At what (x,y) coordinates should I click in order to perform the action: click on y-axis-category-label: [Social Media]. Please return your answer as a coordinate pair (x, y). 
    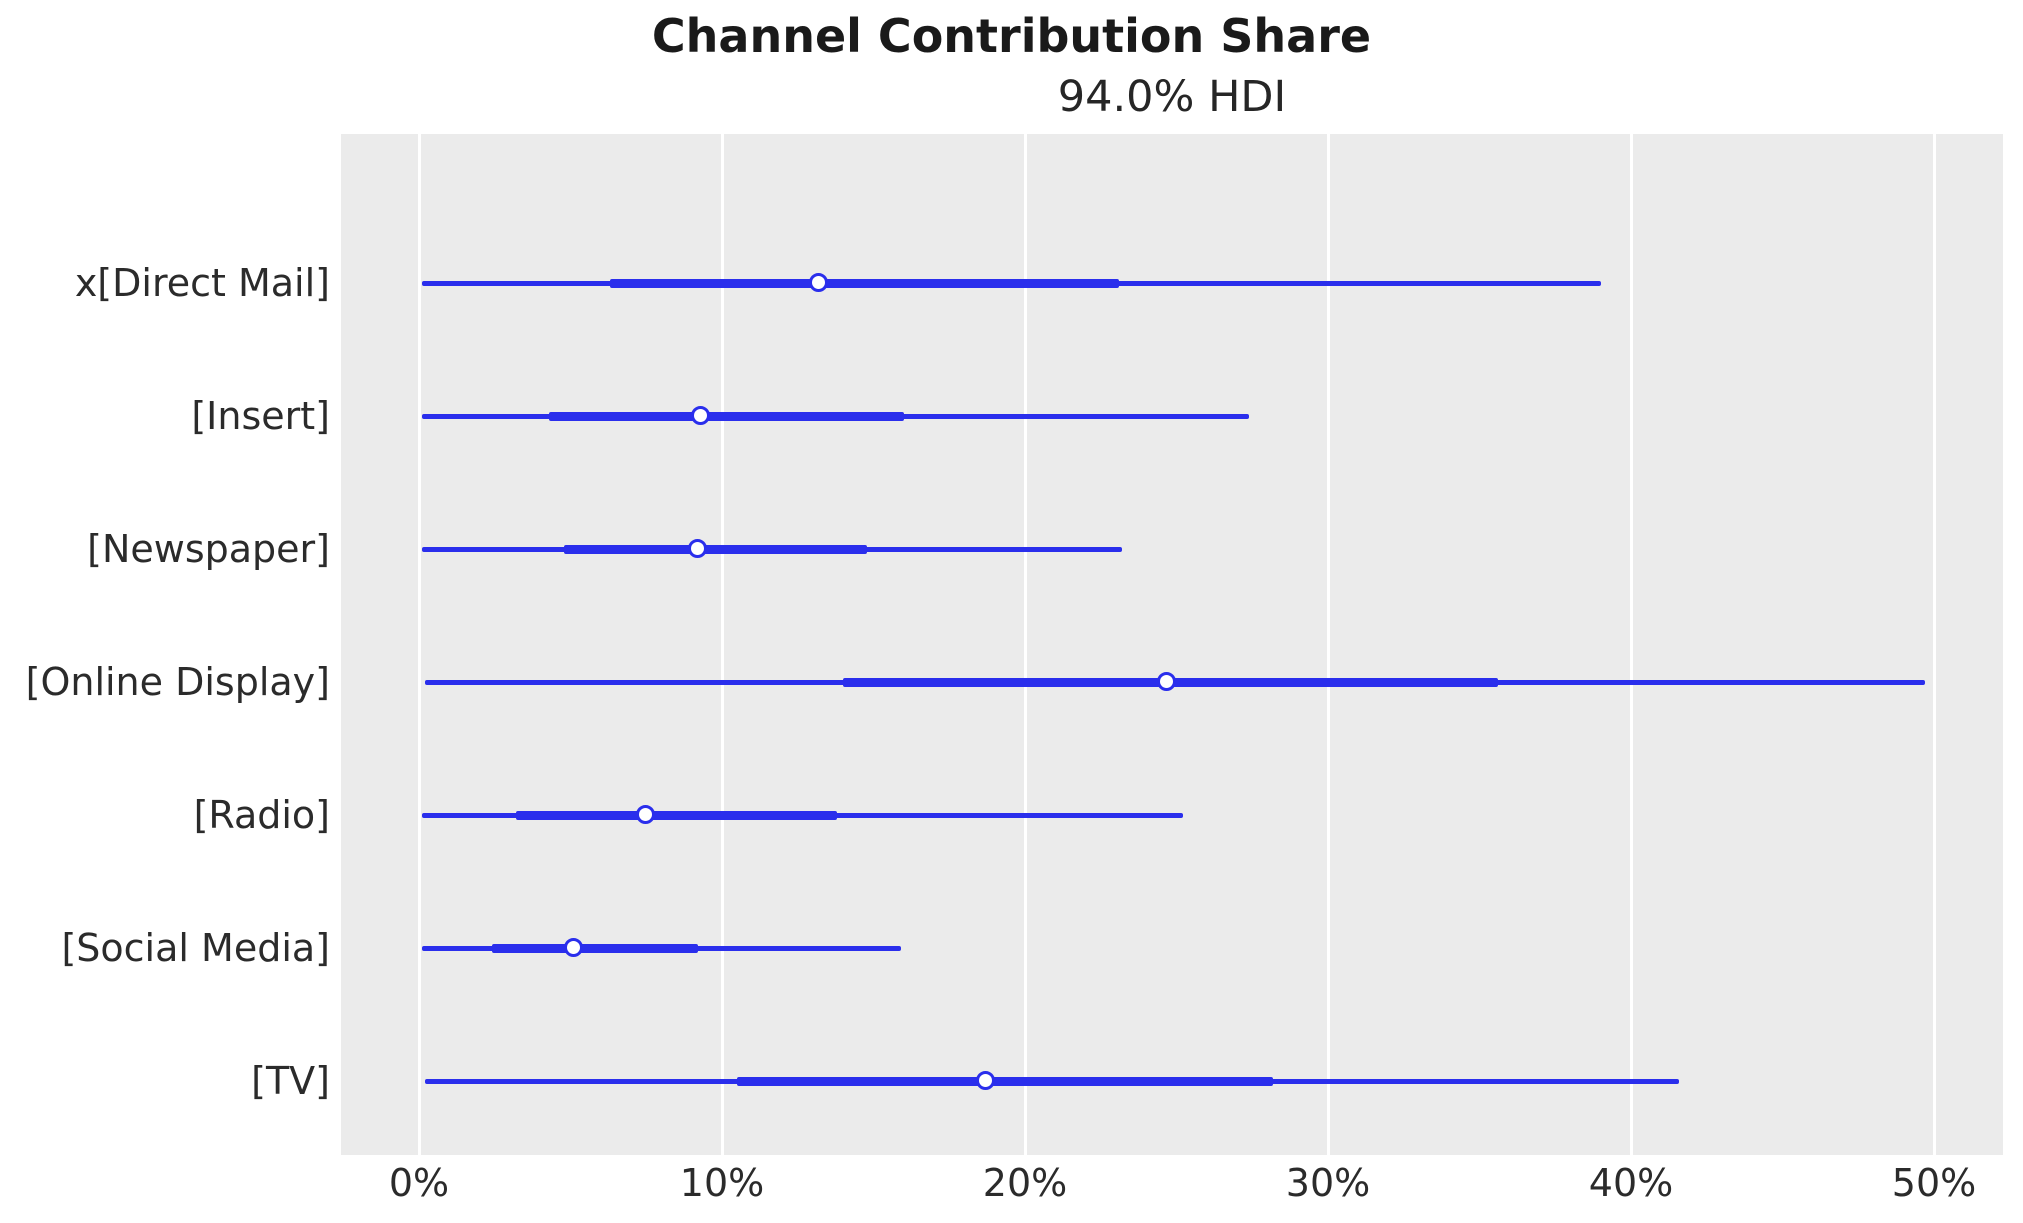
    Looking at the image, I should click on (195, 948).